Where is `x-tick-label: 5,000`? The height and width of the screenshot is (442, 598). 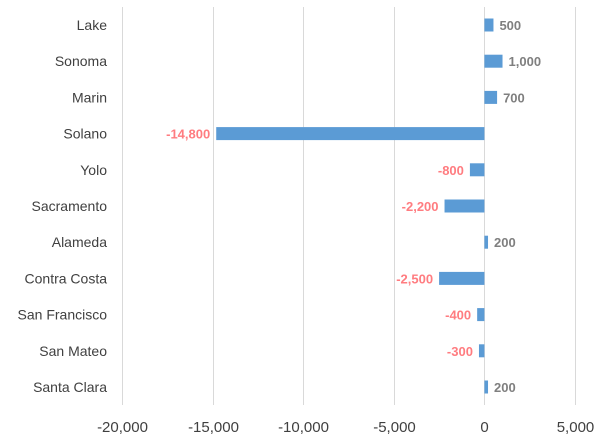 x-tick-label: 5,000 is located at coordinates (576, 427).